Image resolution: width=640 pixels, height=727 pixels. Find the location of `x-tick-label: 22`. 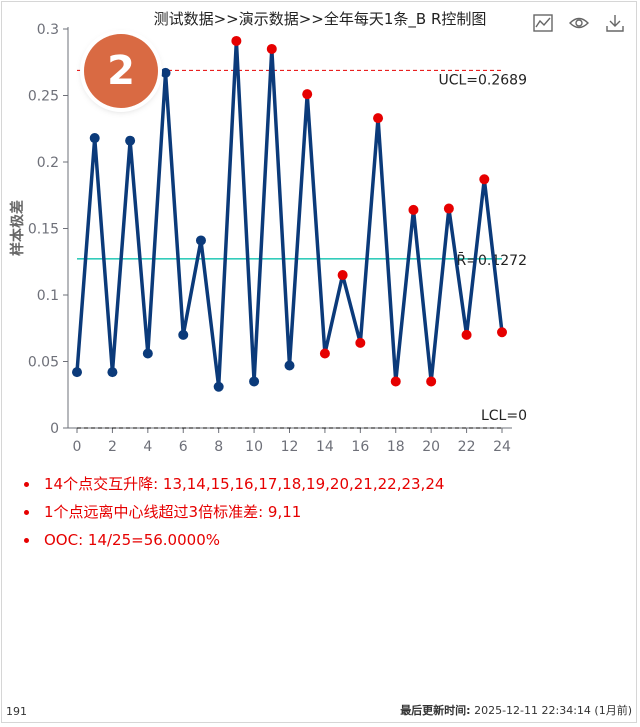

x-tick-label: 22 is located at coordinates (467, 447).